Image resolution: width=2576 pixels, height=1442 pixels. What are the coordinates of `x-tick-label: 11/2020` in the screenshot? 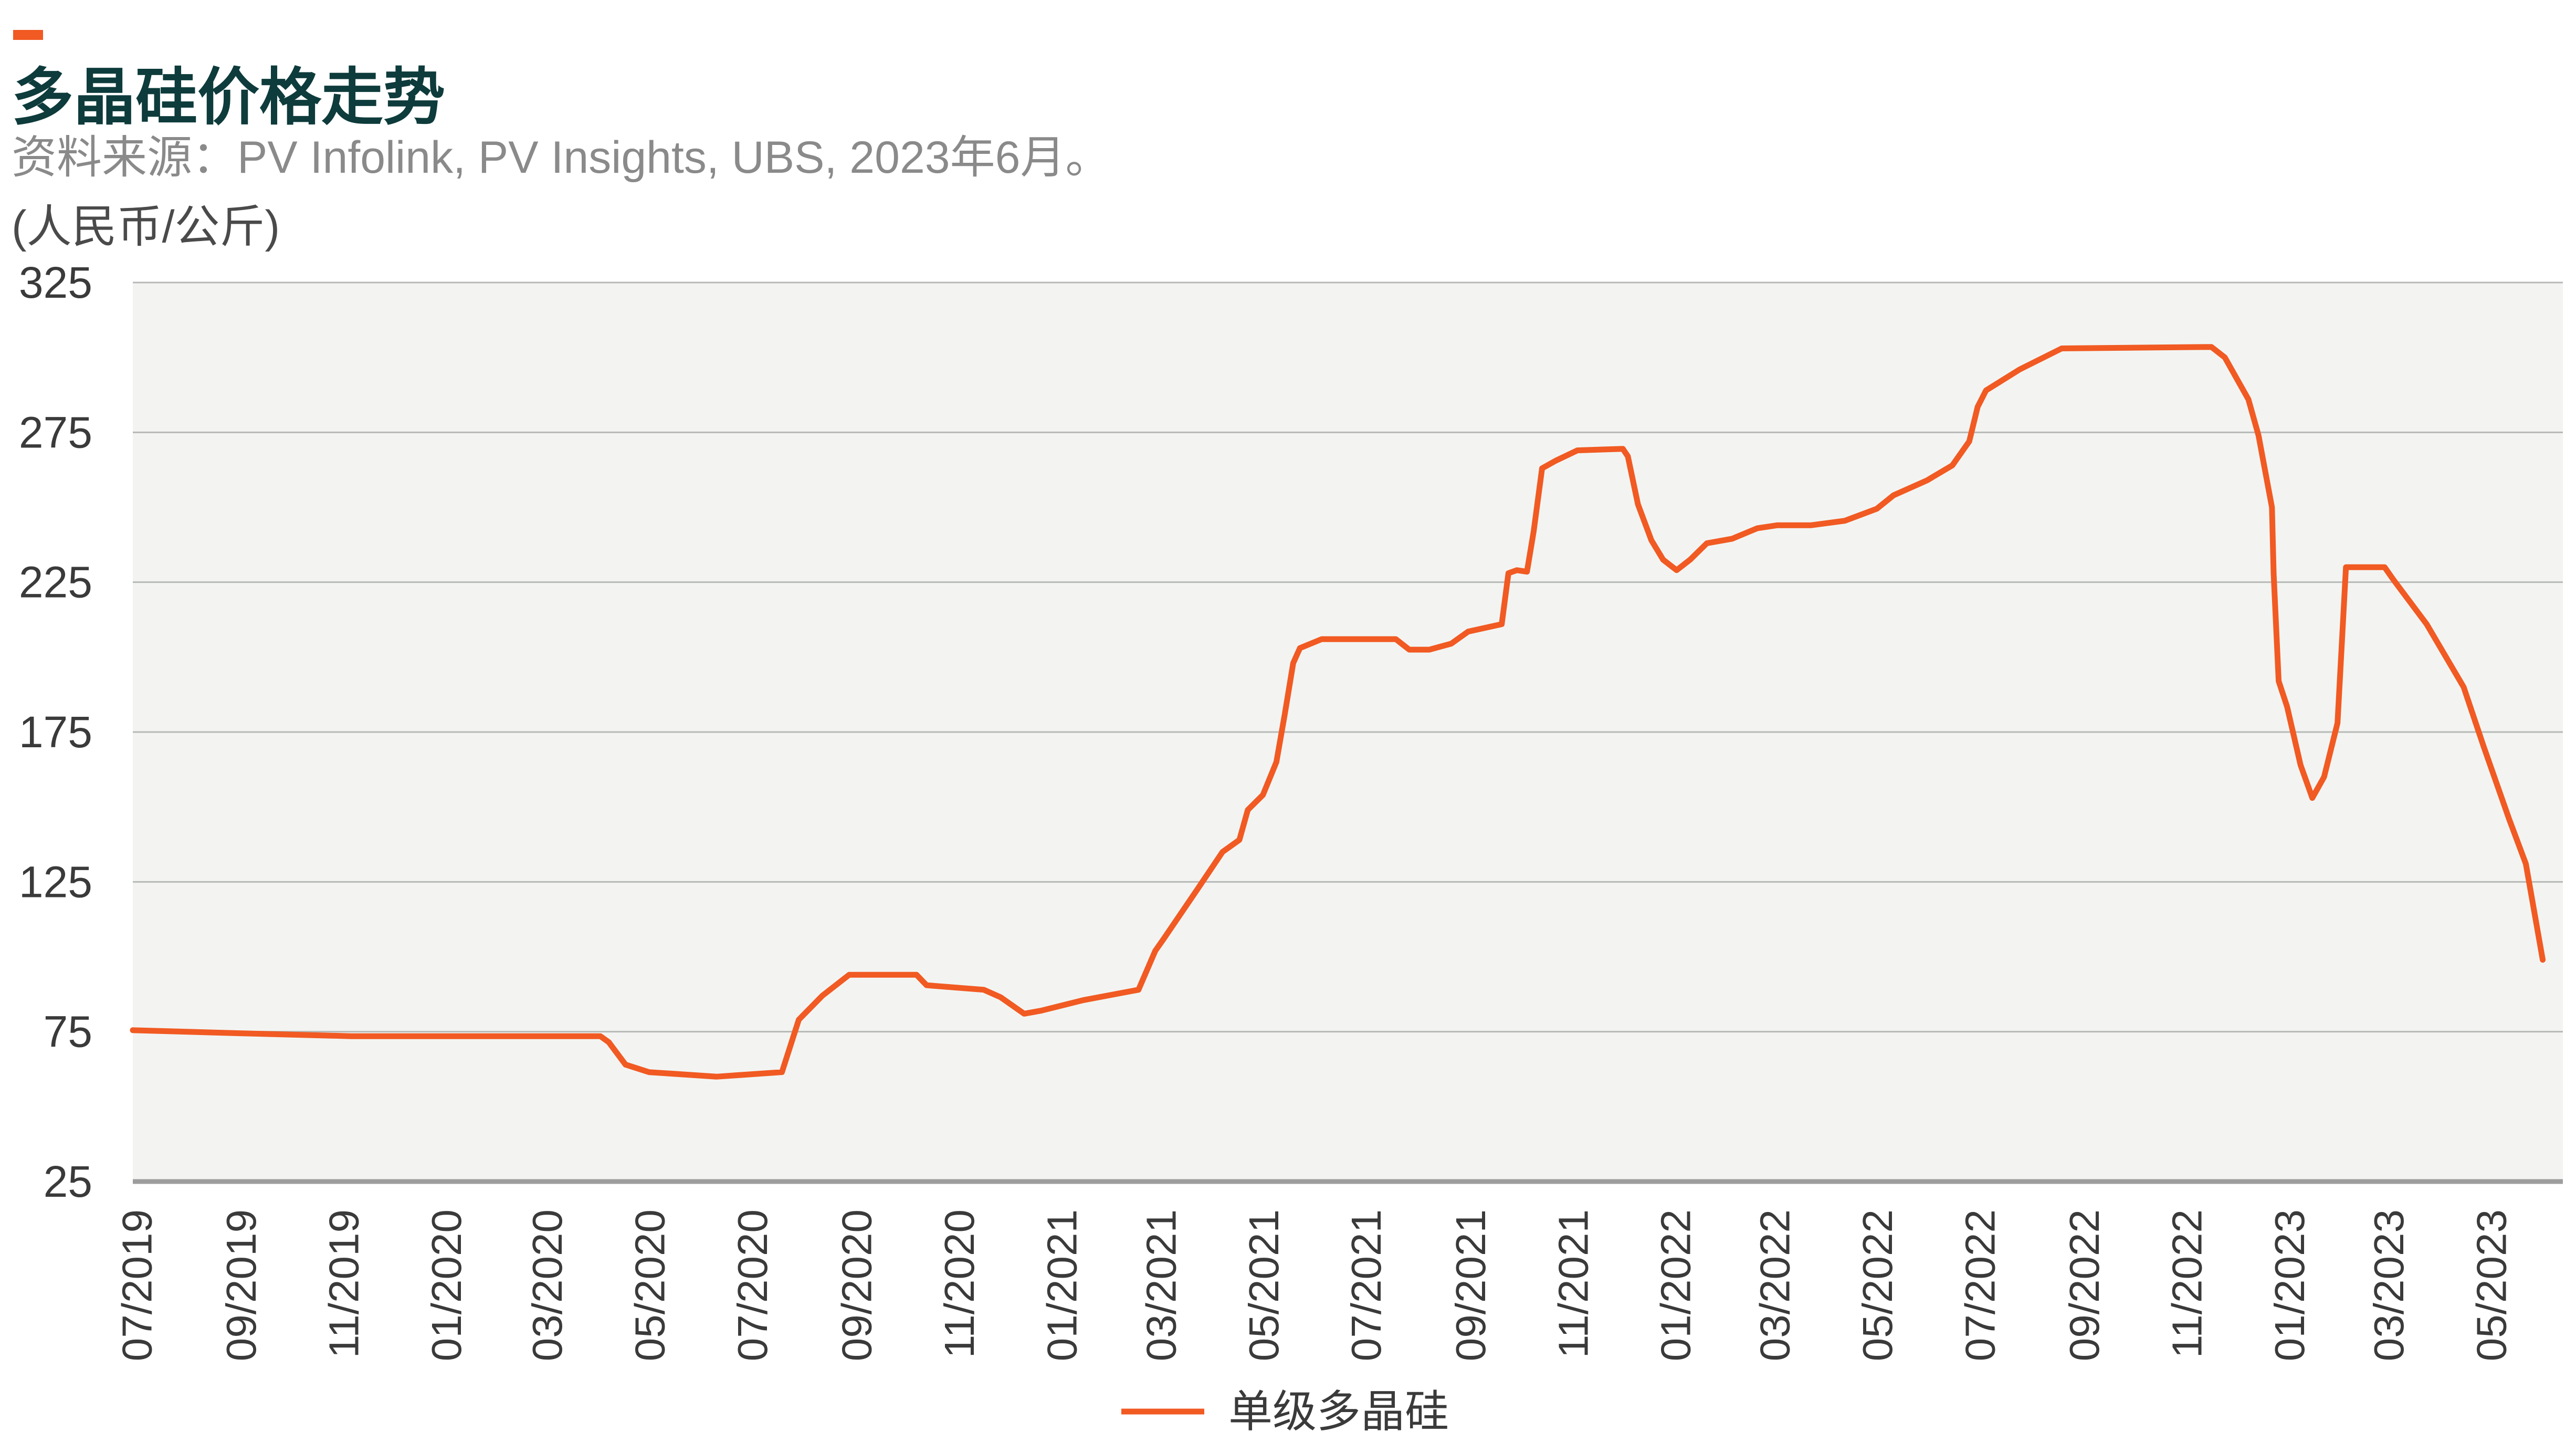 It's located at (960, 1283).